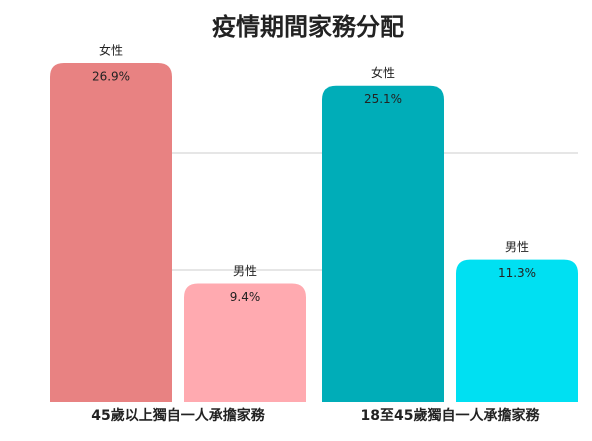 Image resolution: width=592 pixels, height=441 pixels. I want to click on value-label: 11.3%, so click(517, 273).